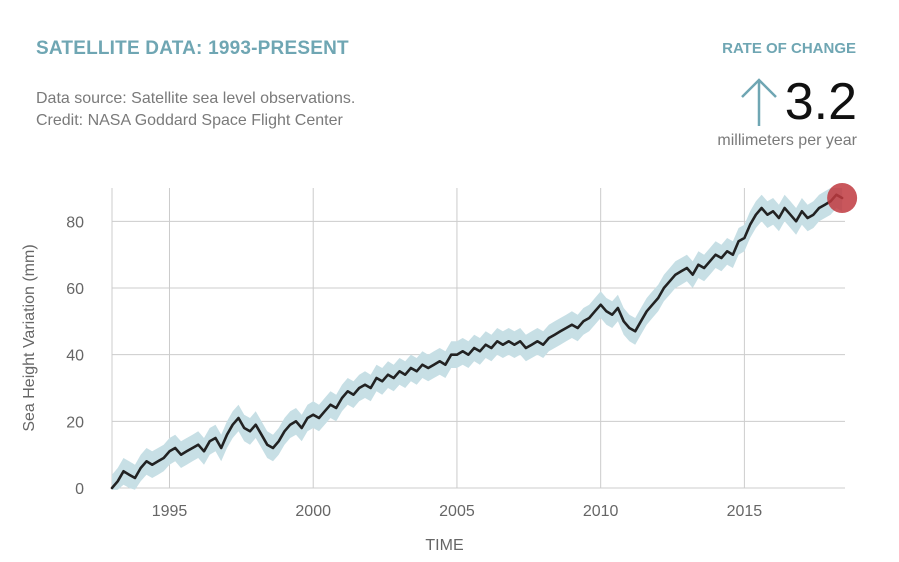 The image size is (899, 562). What do you see at coordinates (75, 422) in the screenshot?
I see `y-tick-label: 20` at bounding box center [75, 422].